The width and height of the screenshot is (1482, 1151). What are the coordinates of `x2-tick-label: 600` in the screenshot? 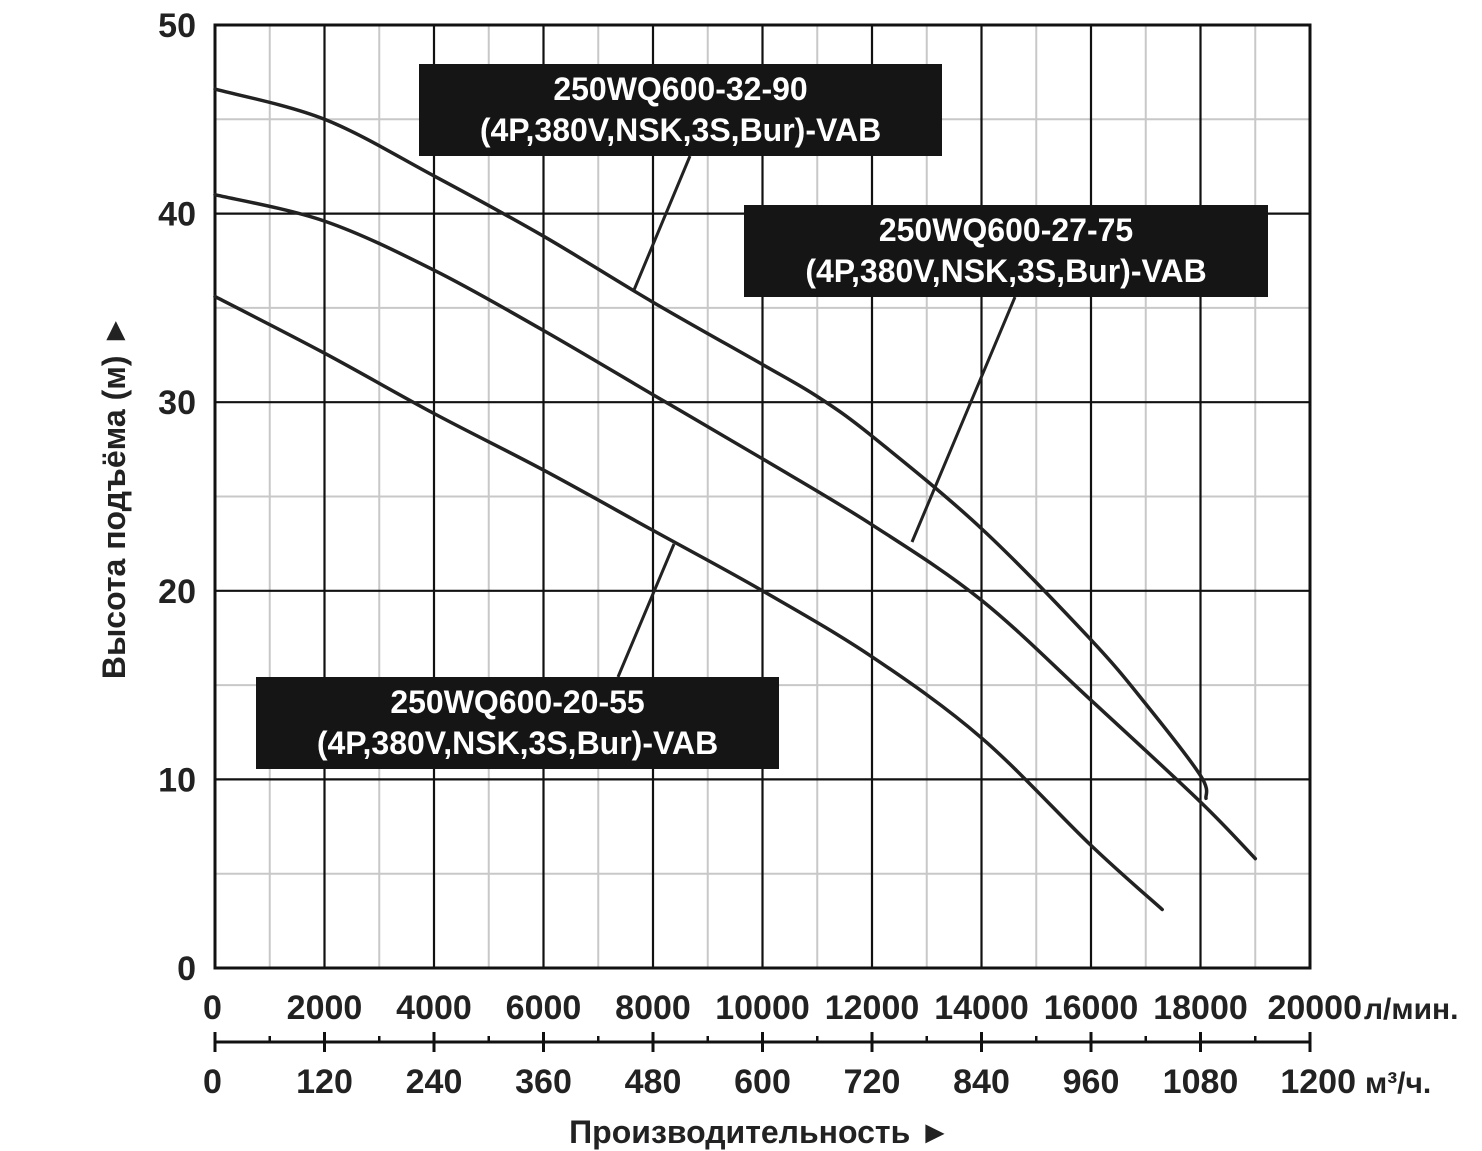 It's located at (762, 1082).